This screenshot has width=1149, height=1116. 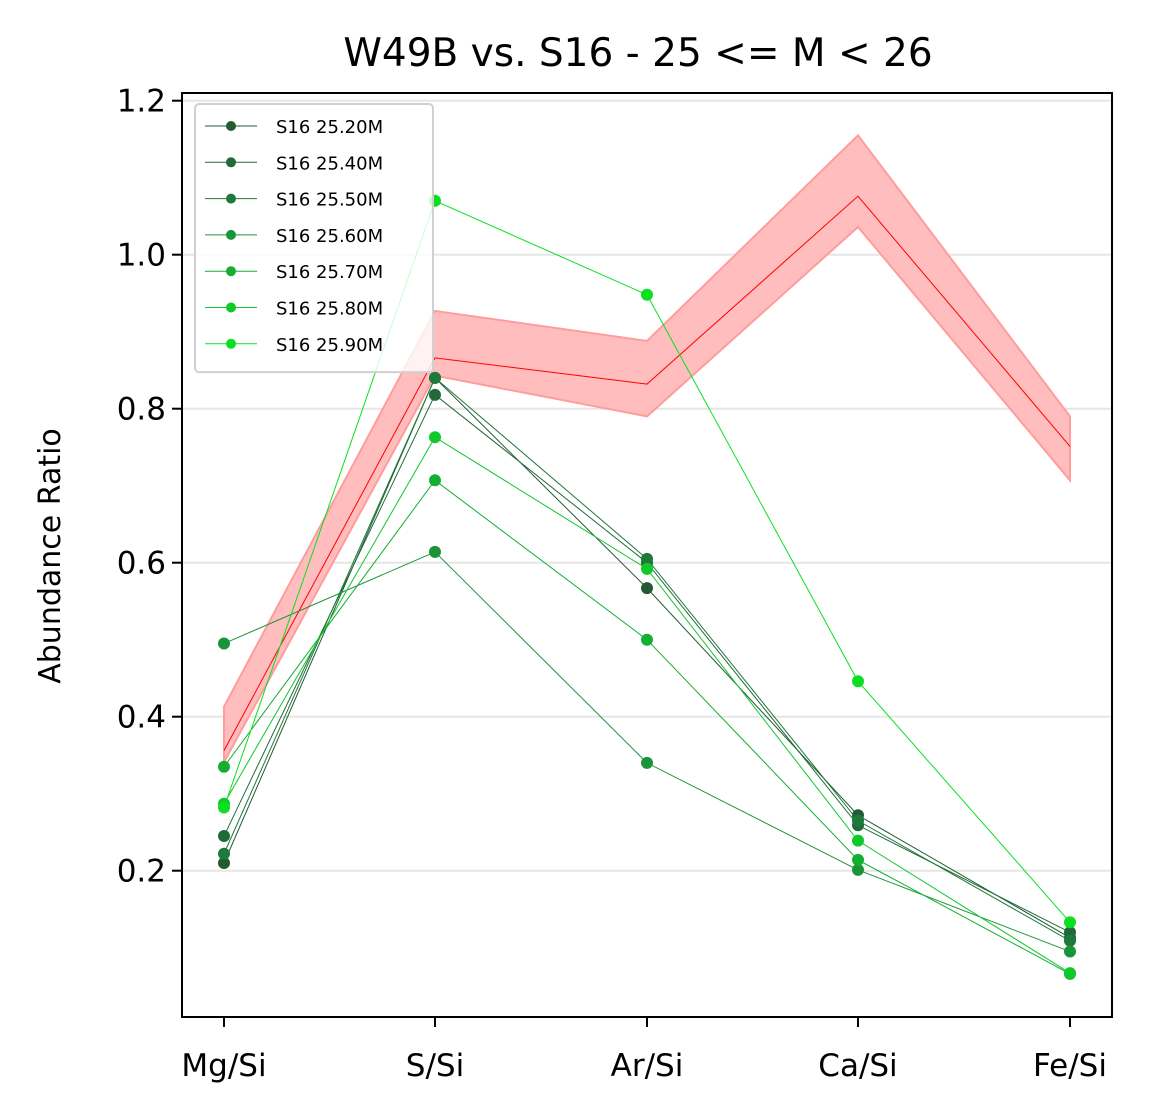 What do you see at coordinates (435, 1066) in the screenshot?
I see `x-tick-label: S/Si` at bounding box center [435, 1066].